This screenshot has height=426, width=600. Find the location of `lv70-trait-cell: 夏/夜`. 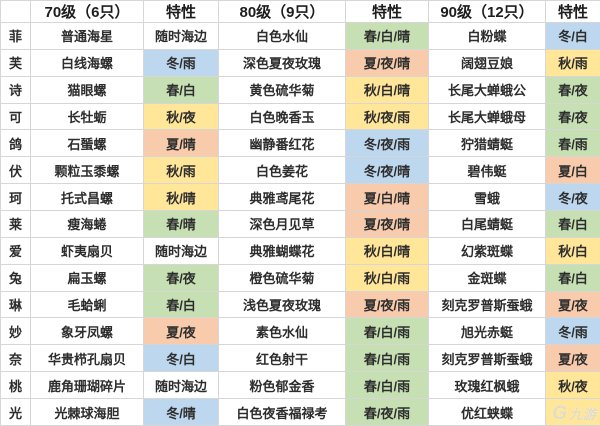

lv70-trait-cell: 夏/夜 is located at coordinates (181, 331).